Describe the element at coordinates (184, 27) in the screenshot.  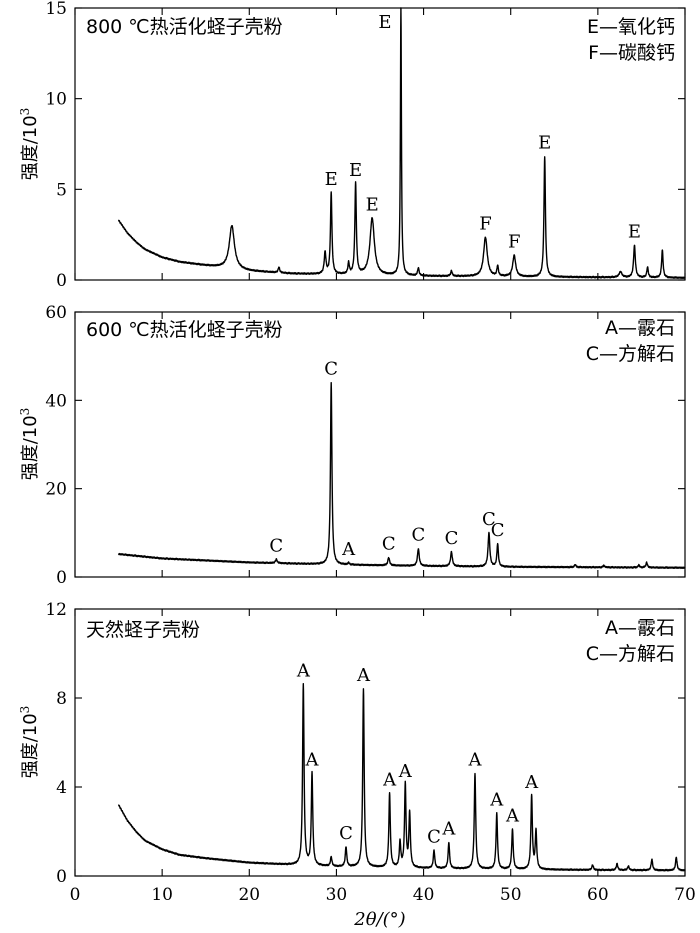
I see `panel-title: 800 ℃热活化蛏子壳粉` at that location.